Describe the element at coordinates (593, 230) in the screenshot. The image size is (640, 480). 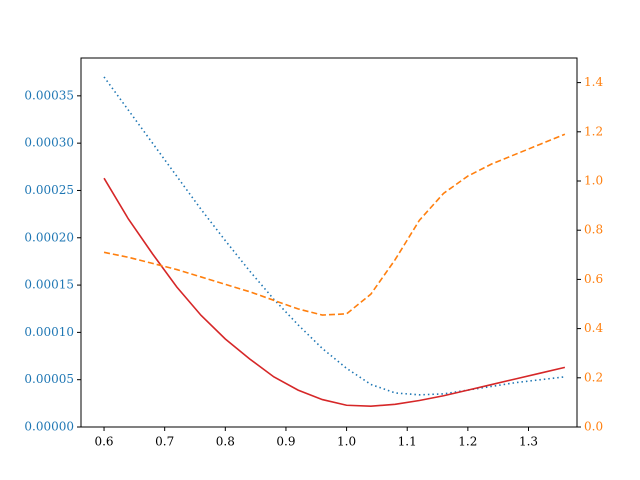
I see `y2-tick-label: 0.8` at that location.